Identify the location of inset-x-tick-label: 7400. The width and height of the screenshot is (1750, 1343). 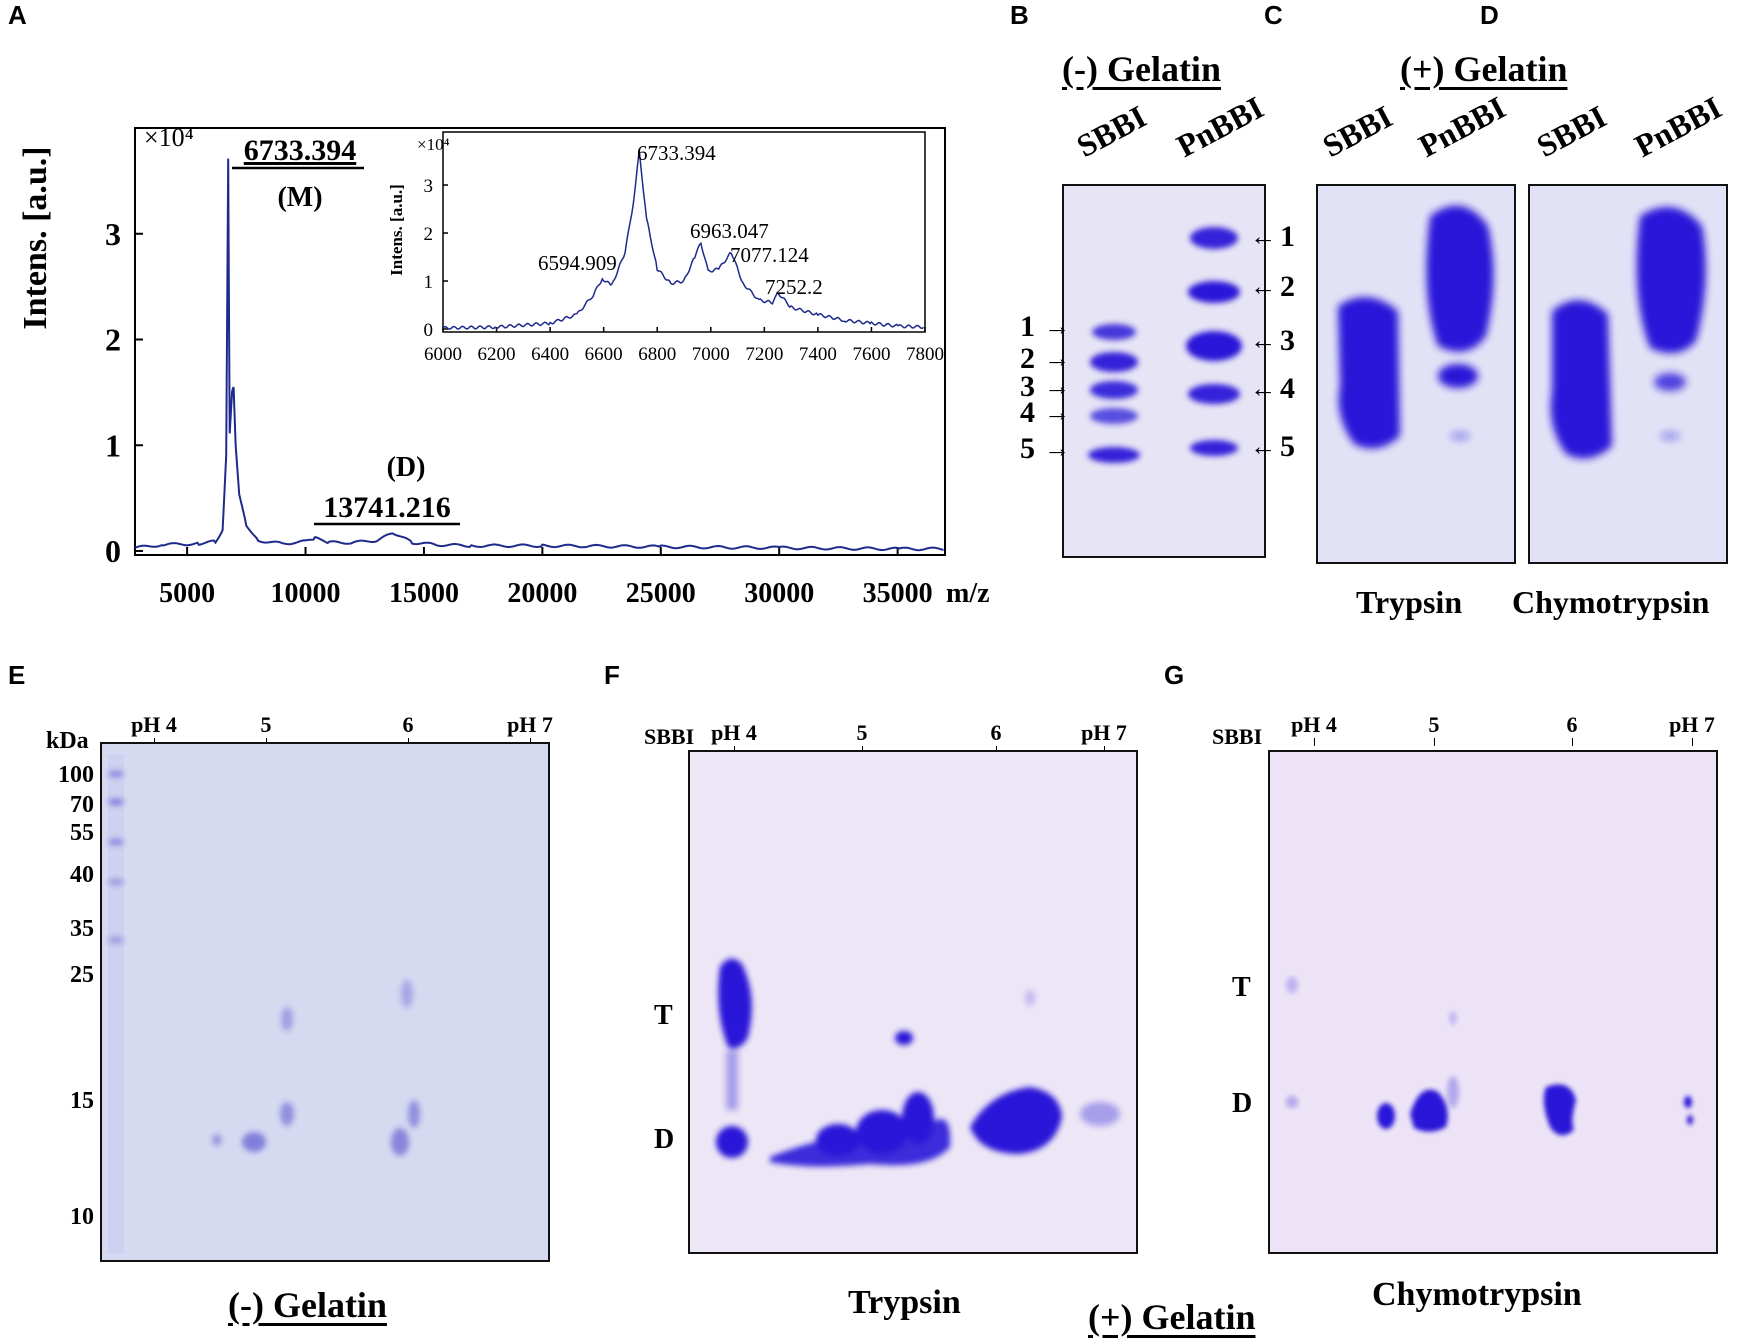
(818, 354).